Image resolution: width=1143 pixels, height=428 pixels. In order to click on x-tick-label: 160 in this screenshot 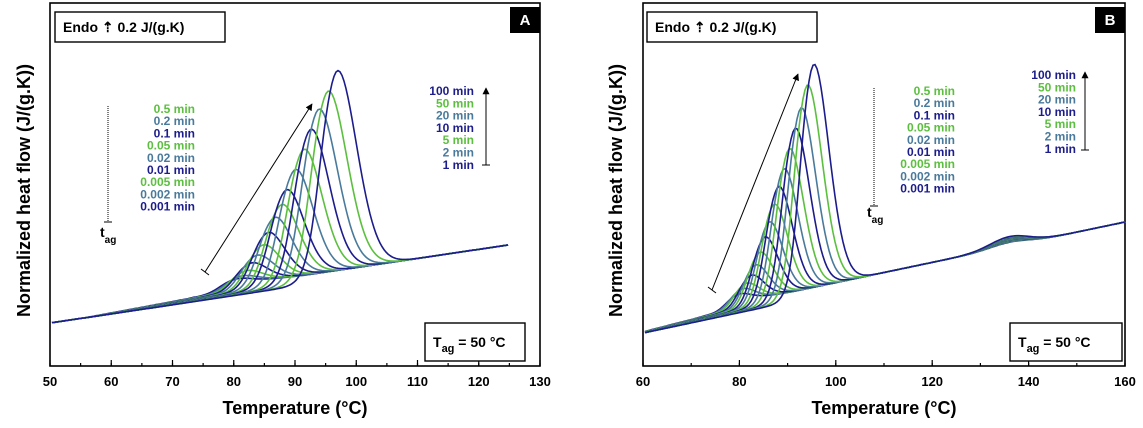, I will do `click(1125, 381)`.